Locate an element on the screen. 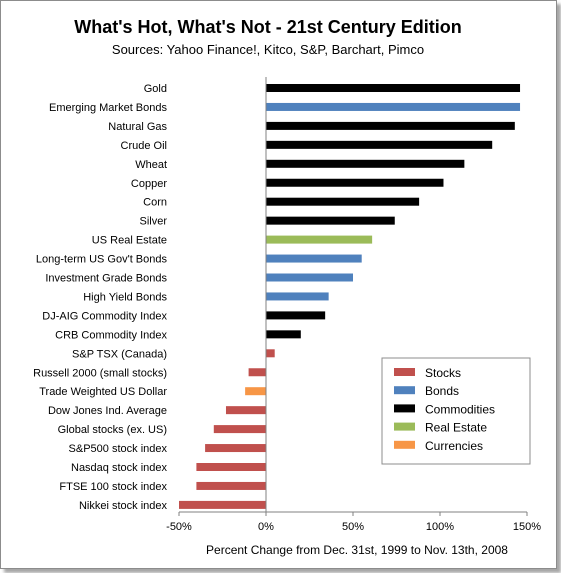 Image resolution: width=561 pixels, height=573 pixels. legend-label: Commodities is located at coordinates (460, 409).